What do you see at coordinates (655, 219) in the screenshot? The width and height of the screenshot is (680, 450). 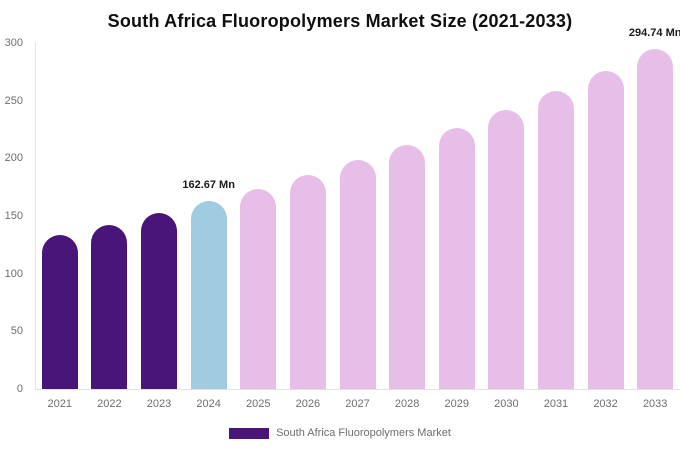 I see `bar-2033` at bounding box center [655, 219].